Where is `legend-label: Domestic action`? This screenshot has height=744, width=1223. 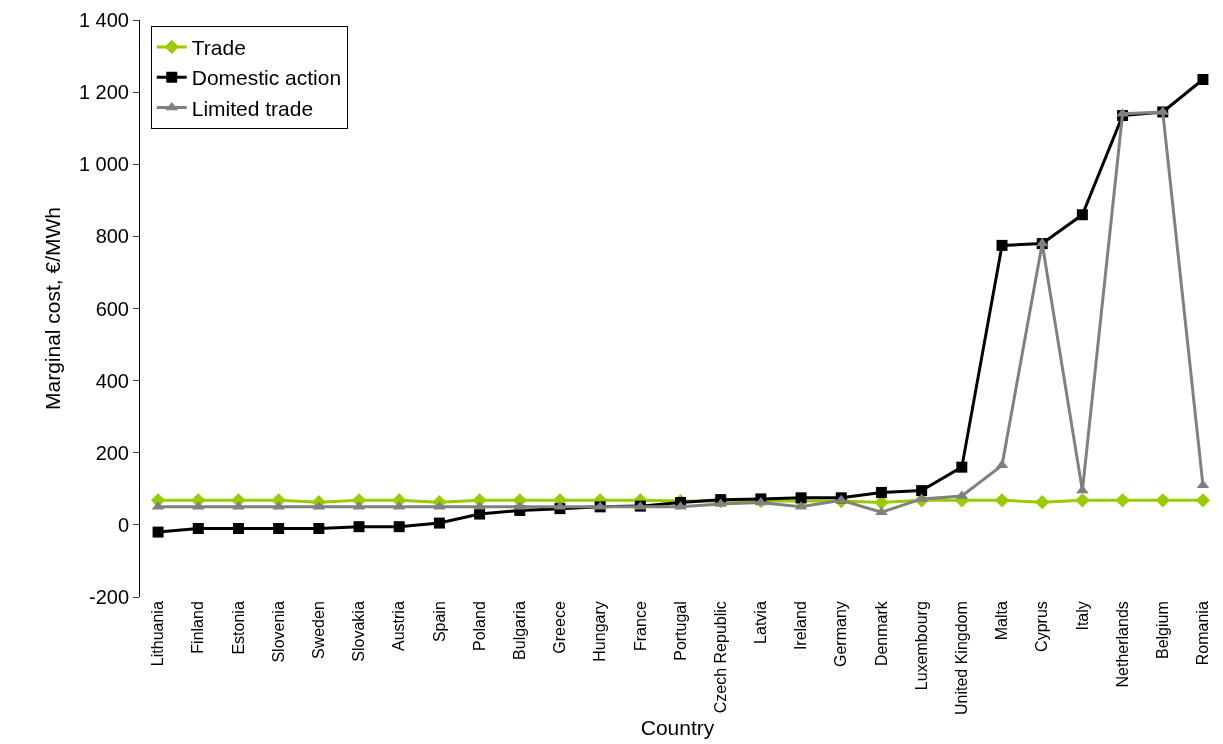 legend-label: Domestic action is located at coordinates (266, 78).